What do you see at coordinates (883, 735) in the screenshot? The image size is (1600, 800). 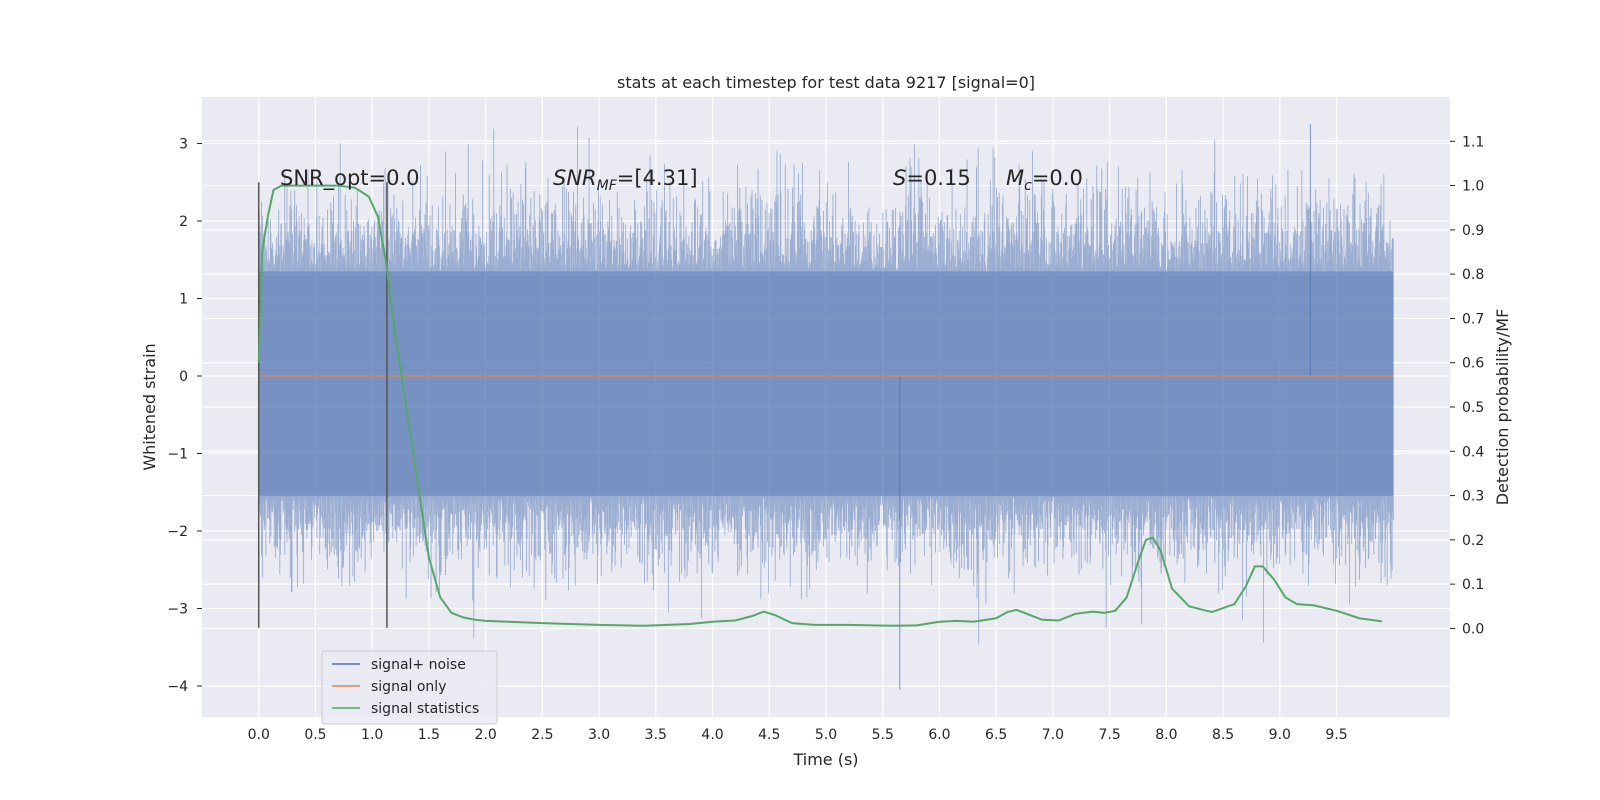 I see `x-tick-label: 5.5` at bounding box center [883, 735].